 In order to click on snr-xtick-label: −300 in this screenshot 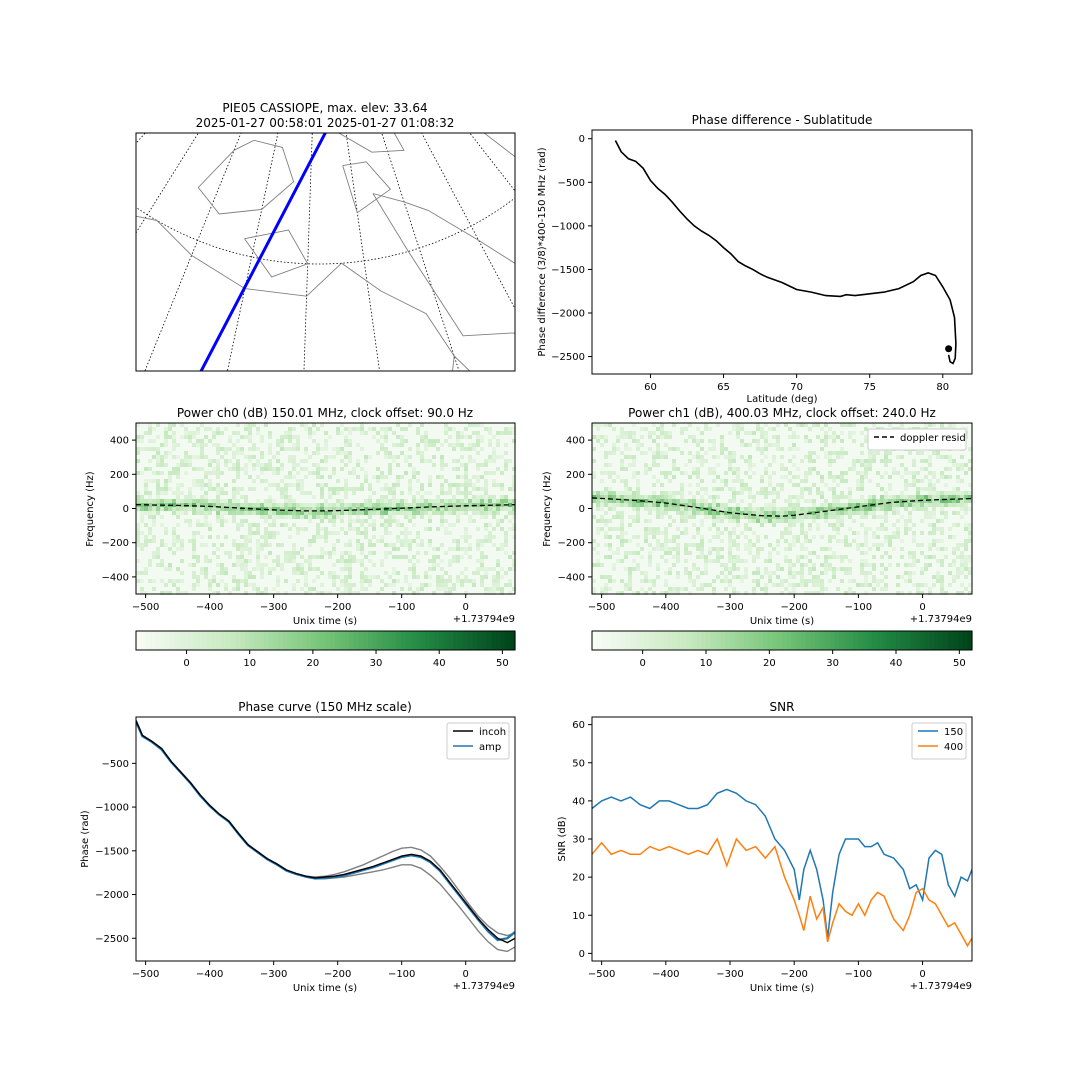, I will do `click(729, 974)`.